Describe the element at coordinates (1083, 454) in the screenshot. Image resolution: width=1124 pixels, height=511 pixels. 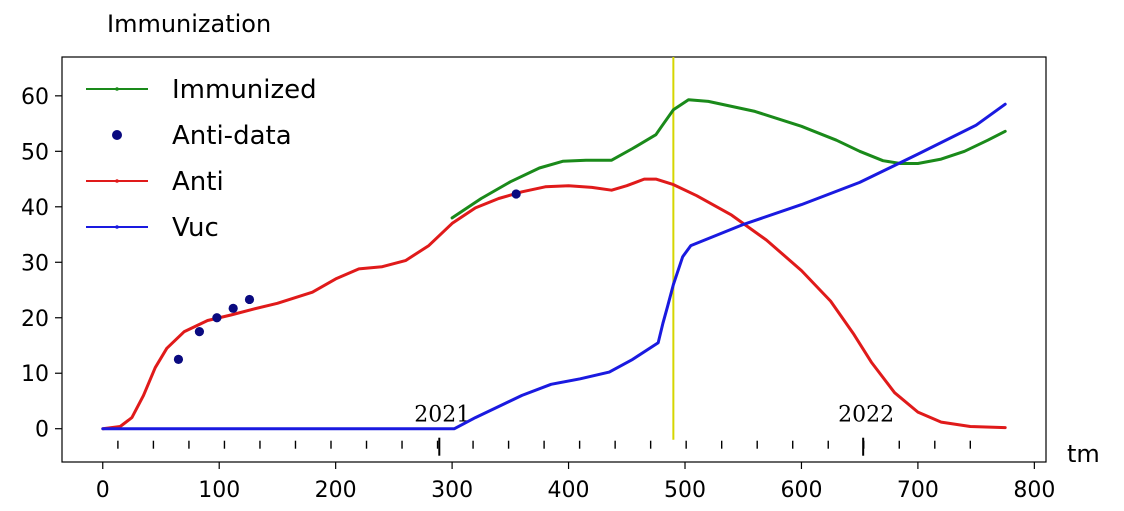
I see `x-axis-label: tm` at that location.